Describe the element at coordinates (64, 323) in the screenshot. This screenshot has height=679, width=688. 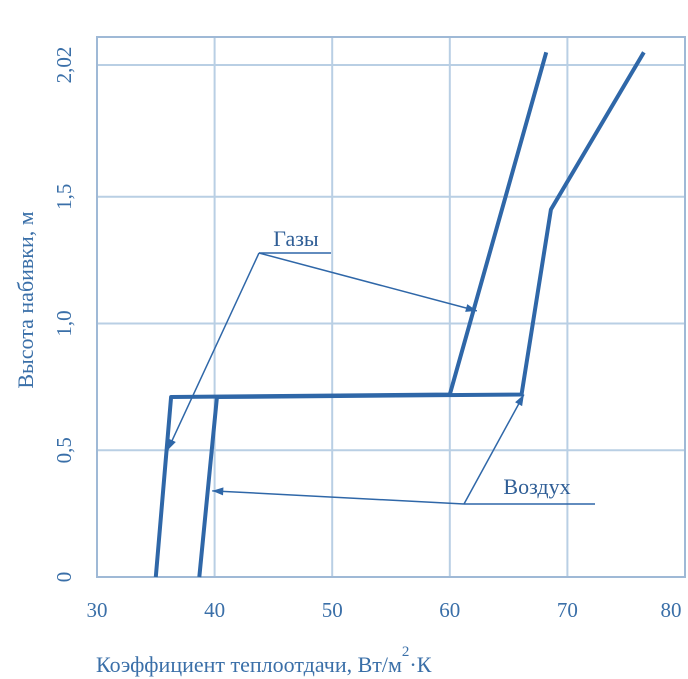
I see `y-tick-label: 1,0` at that location.